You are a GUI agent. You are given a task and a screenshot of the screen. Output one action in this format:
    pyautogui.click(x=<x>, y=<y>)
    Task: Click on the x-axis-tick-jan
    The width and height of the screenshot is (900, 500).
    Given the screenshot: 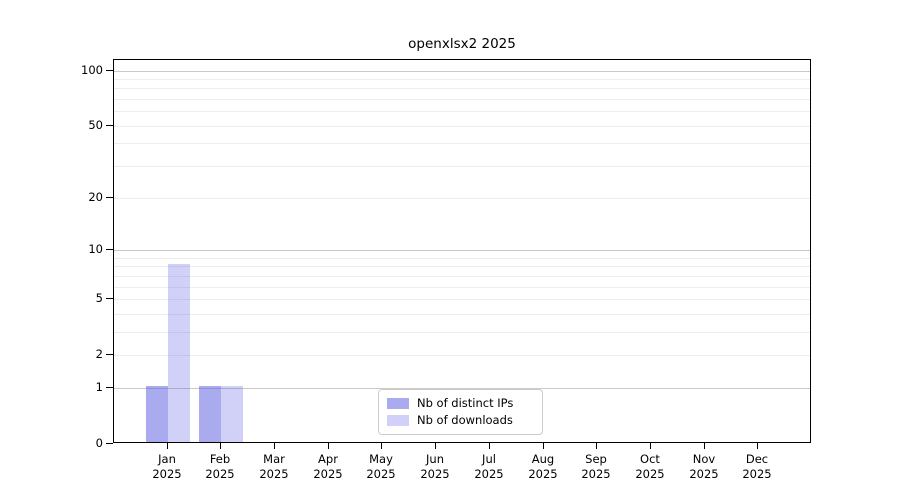 What is the action you would take?
    pyautogui.click(x=167, y=446)
    